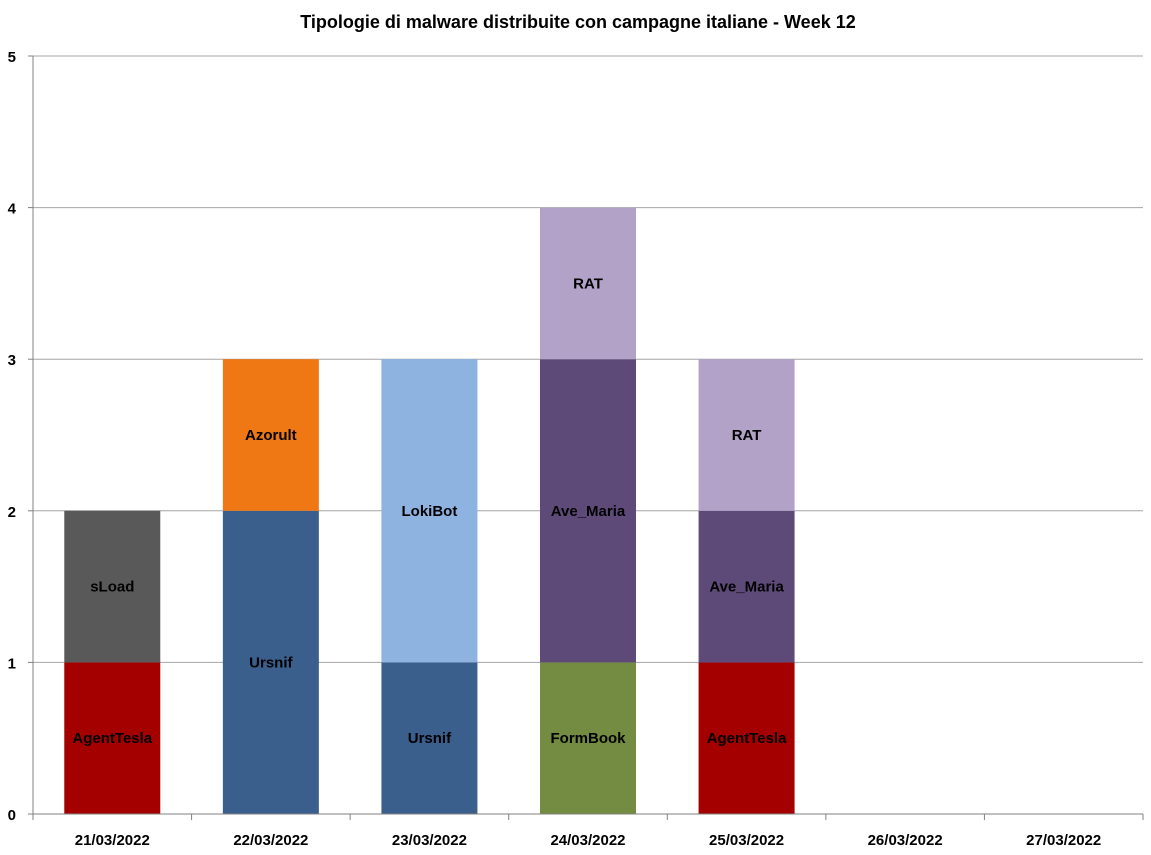 The height and width of the screenshot is (855, 1151). I want to click on segment-label: FormBook, so click(589, 738).